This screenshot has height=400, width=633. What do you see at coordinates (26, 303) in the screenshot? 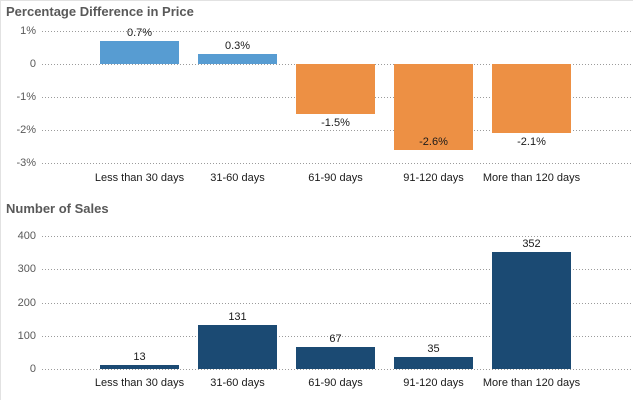
I see `y-axis-tick-label: 200` at bounding box center [26, 303].